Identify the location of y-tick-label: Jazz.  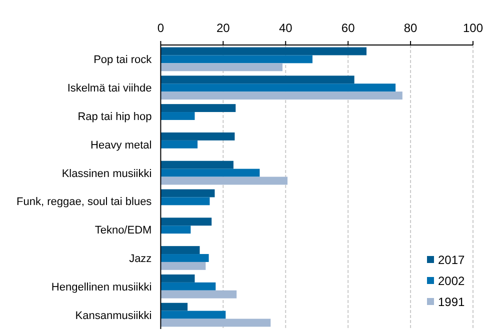
(140, 259).